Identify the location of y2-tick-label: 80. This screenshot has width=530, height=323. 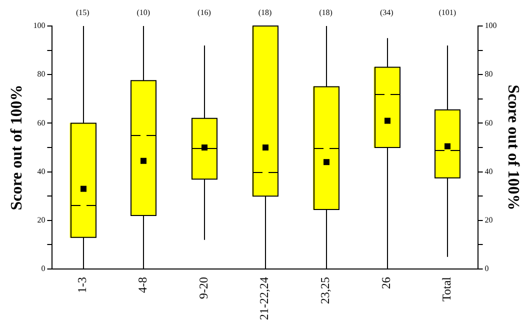
(488, 74).